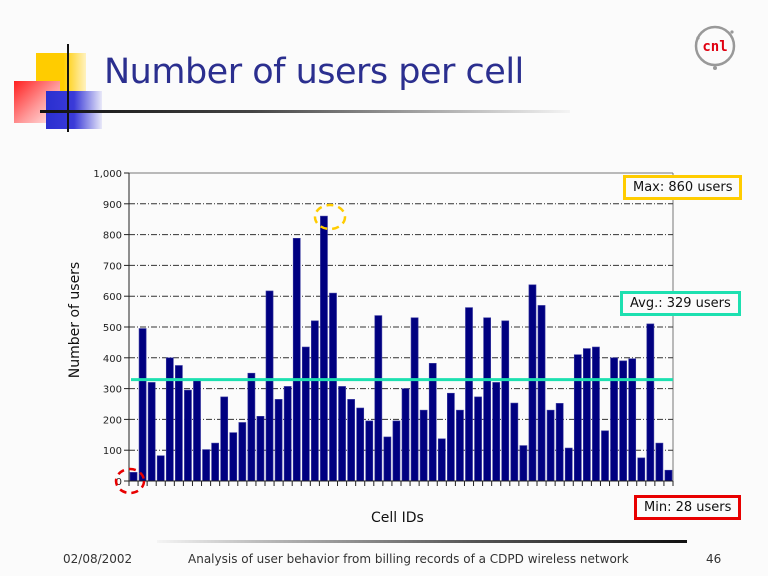 Image resolution: width=768 pixels, height=576 pixels. Describe the element at coordinates (112, 205) in the screenshot. I see `ytick-label: 900` at that location.